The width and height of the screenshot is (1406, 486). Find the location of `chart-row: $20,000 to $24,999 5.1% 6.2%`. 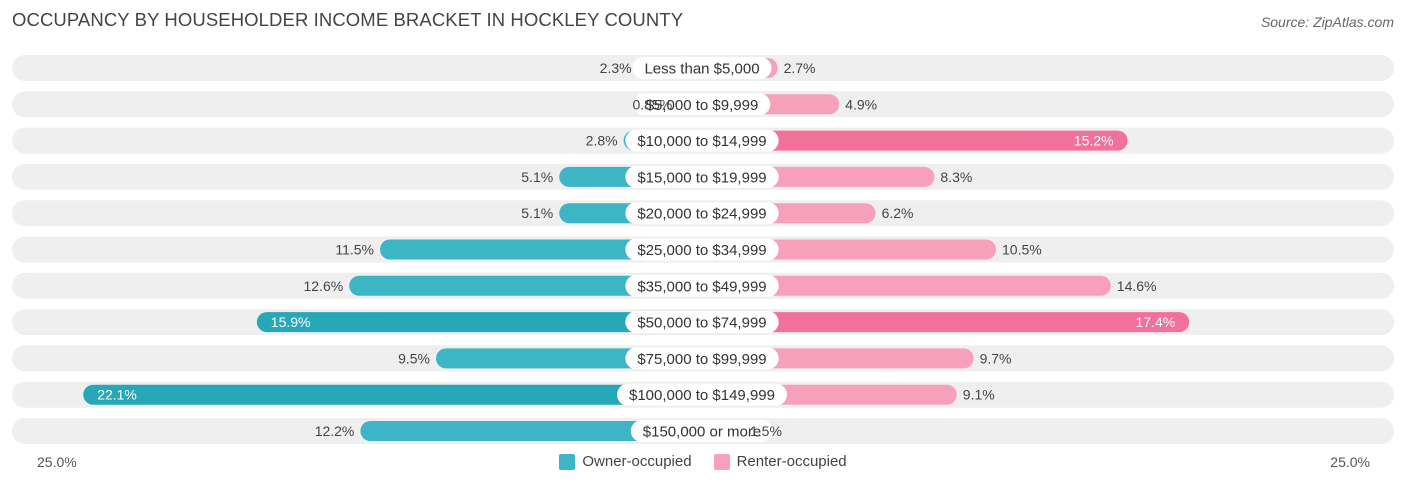

chart-row: $20,000 to $24,999 5.1% 6.2% is located at coordinates (703, 213).